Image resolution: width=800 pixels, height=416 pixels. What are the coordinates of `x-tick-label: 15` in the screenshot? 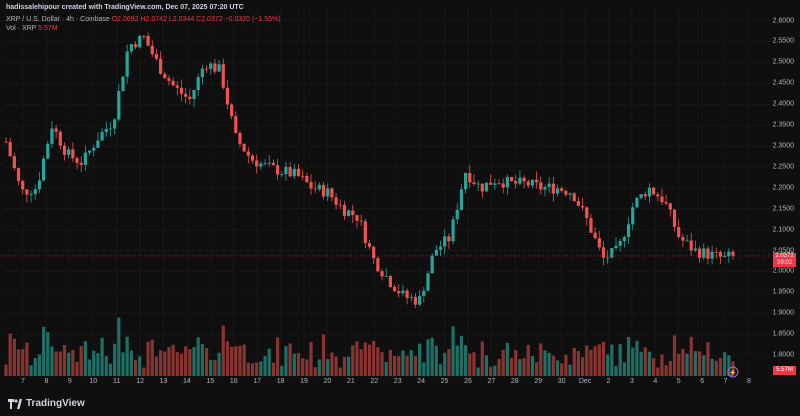 It's located at (210, 381).